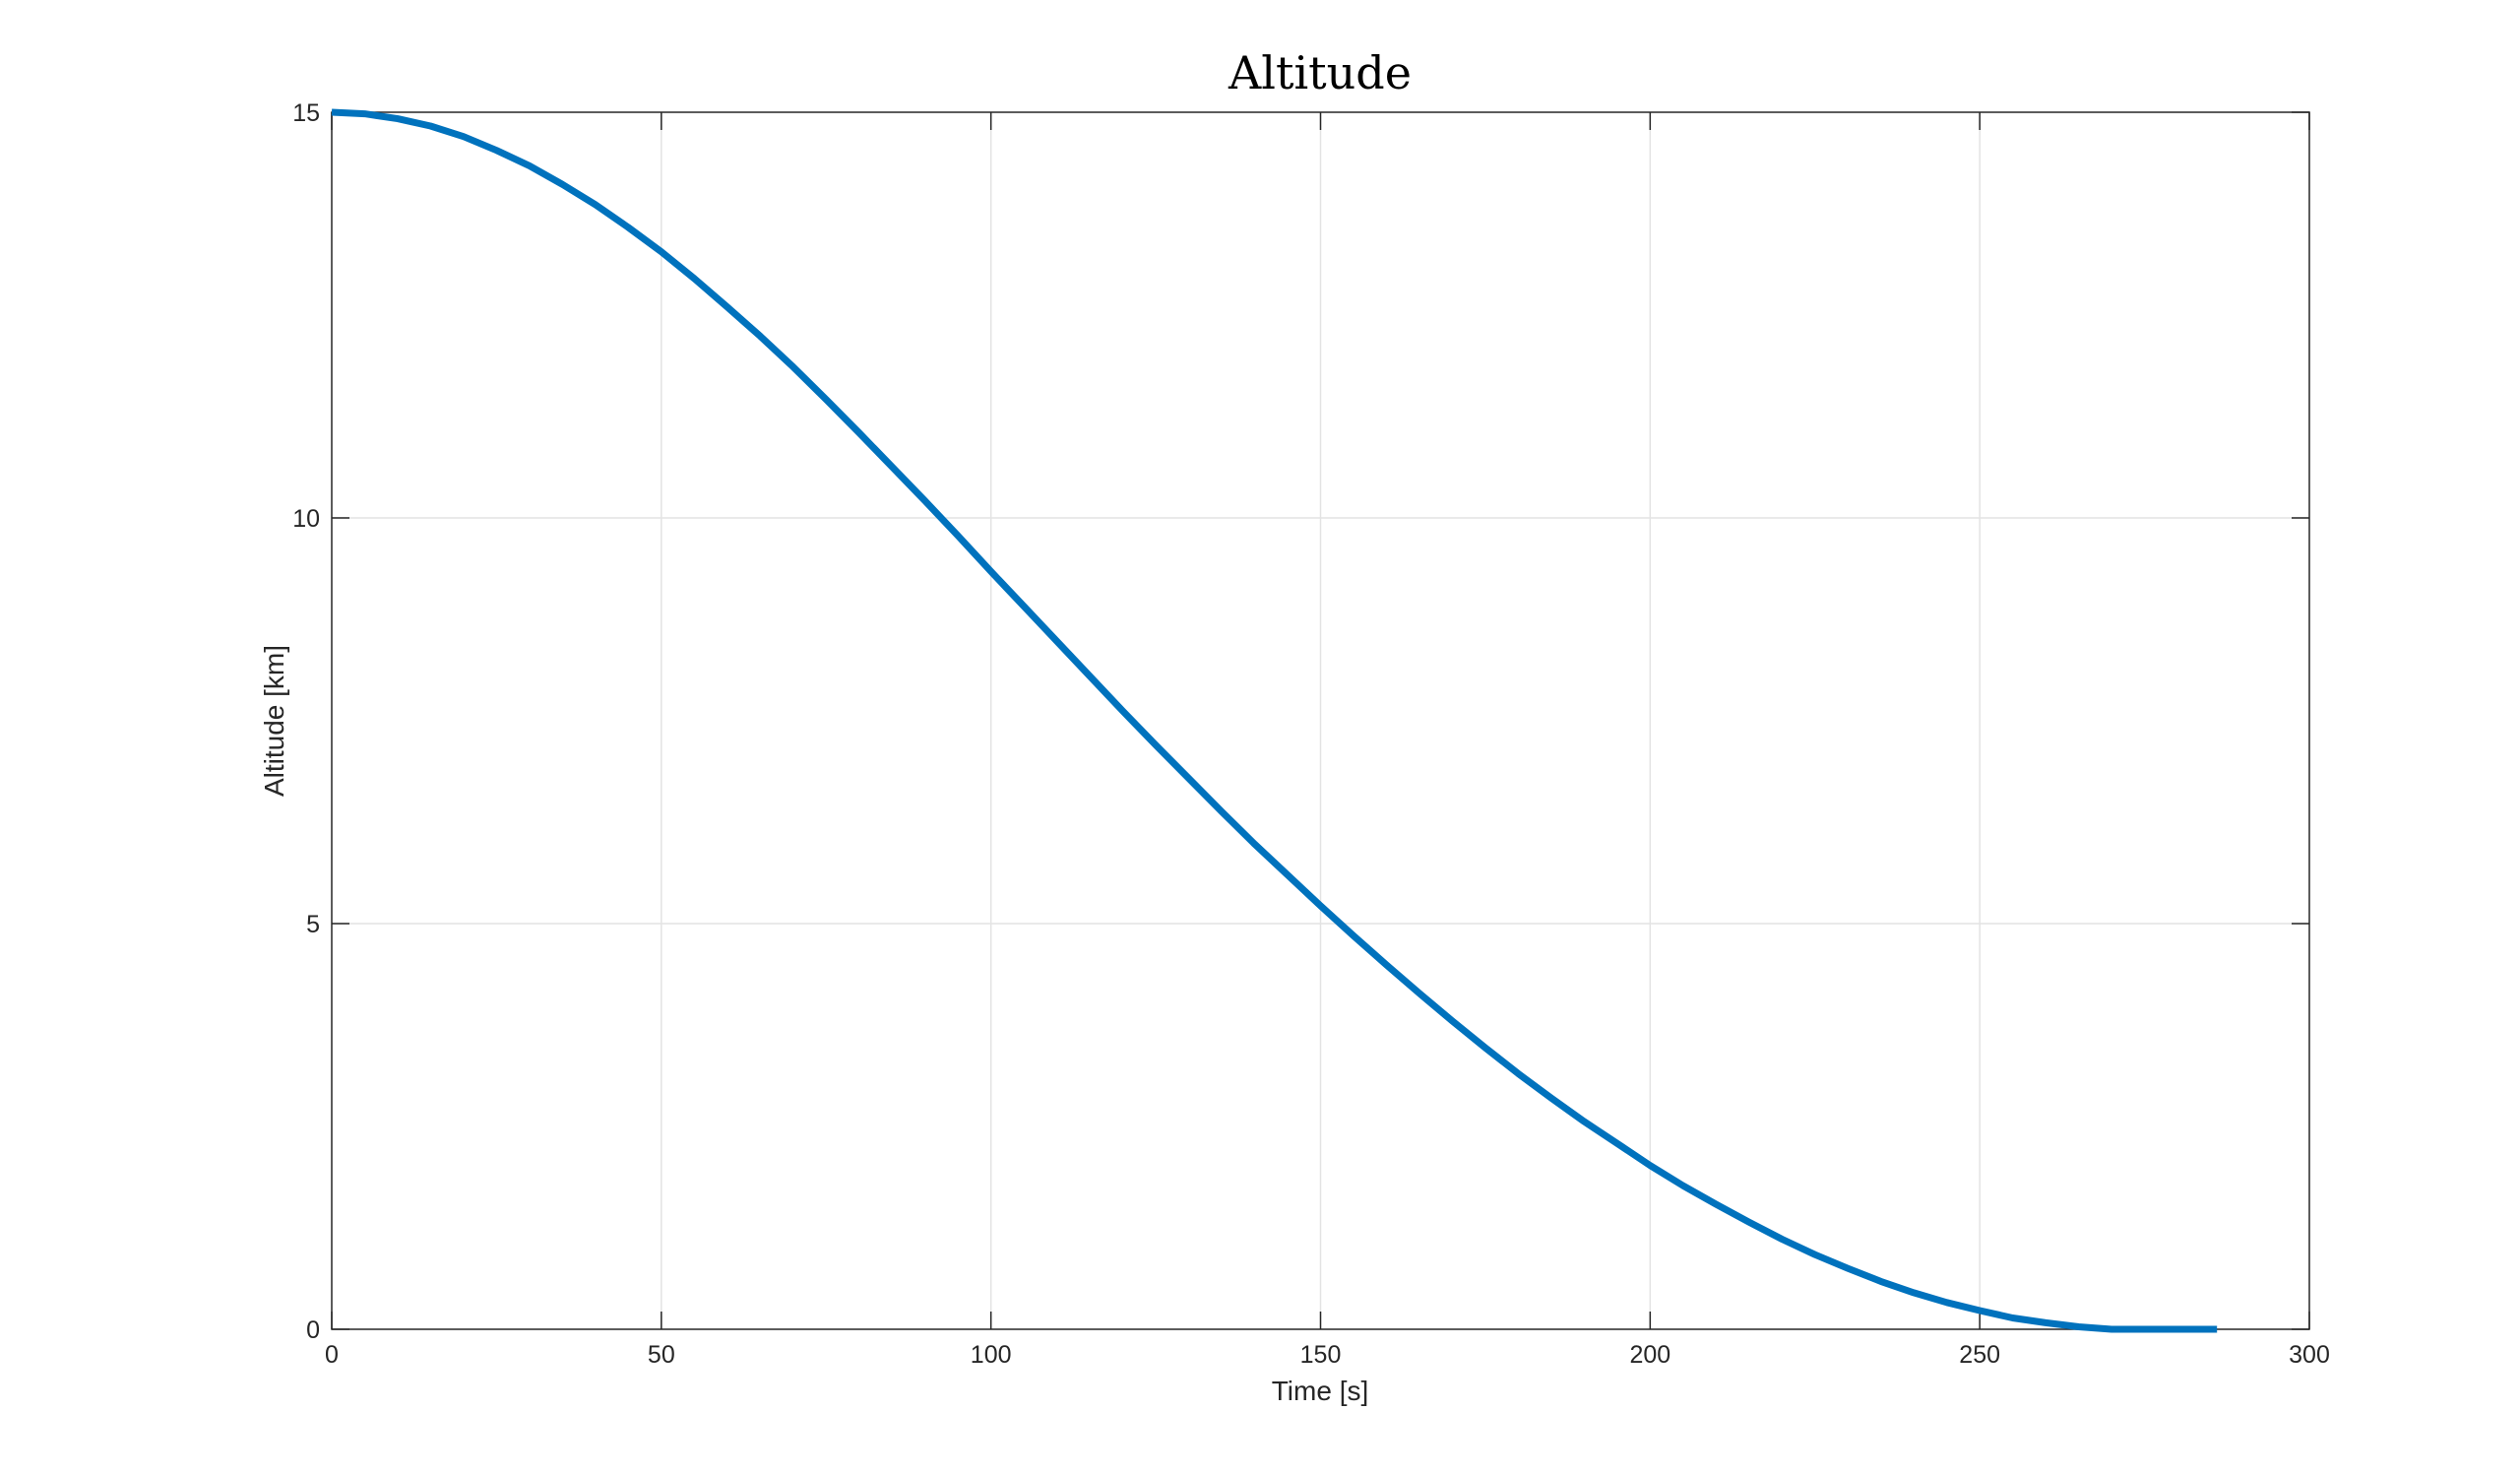 The height and width of the screenshot is (1475, 2520). I want to click on x-tick-label: 150, so click(1321, 1355).